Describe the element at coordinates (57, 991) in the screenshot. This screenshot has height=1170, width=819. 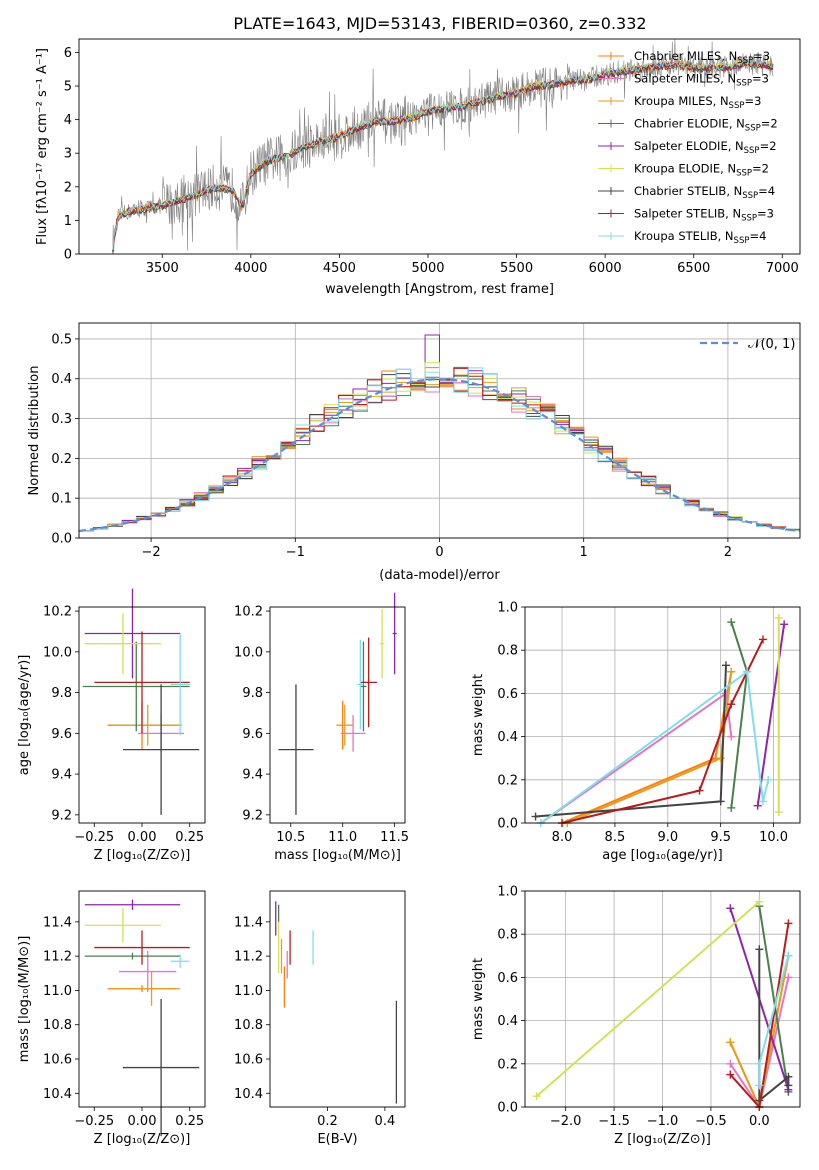
I see `y-tick-label: 11.0` at that location.